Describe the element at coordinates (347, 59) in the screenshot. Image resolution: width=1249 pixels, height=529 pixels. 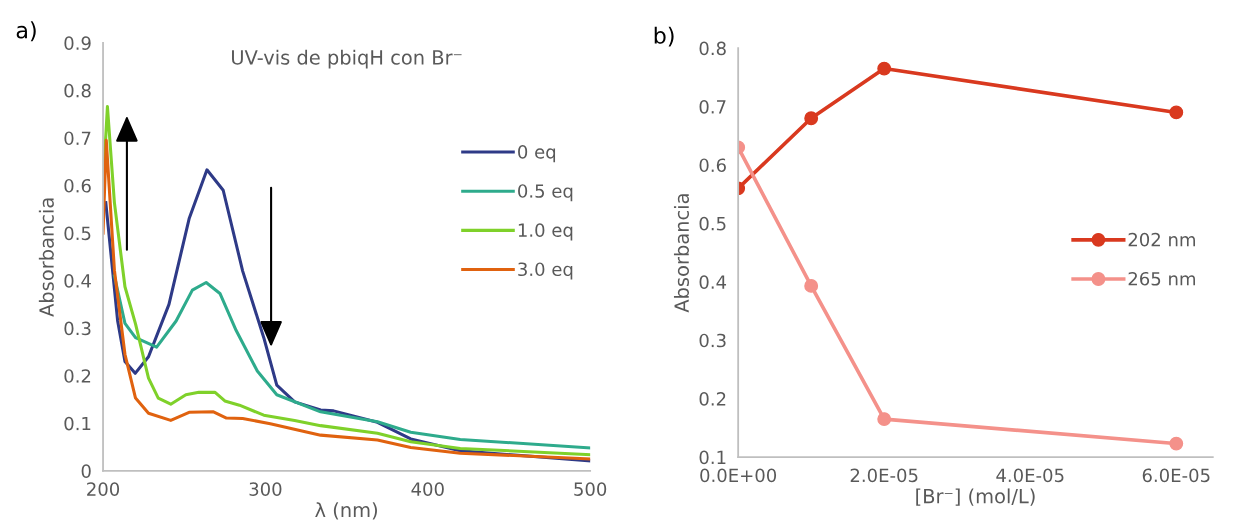
I see `chart-title: UV-vis de pbiqH con Br⁻` at that location.